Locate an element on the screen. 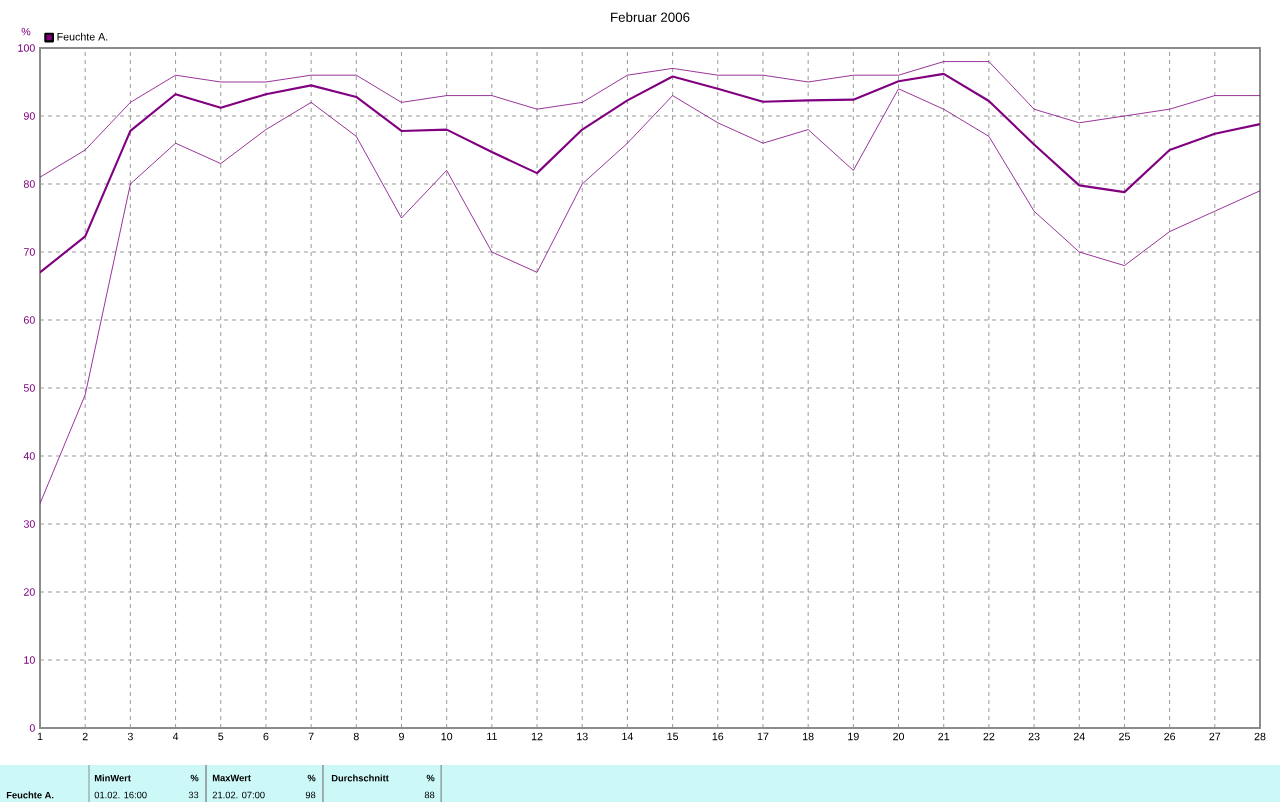 Image resolution: width=1280 pixels, height=803 pixels. text: 98 is located at coordinates (310, 795).